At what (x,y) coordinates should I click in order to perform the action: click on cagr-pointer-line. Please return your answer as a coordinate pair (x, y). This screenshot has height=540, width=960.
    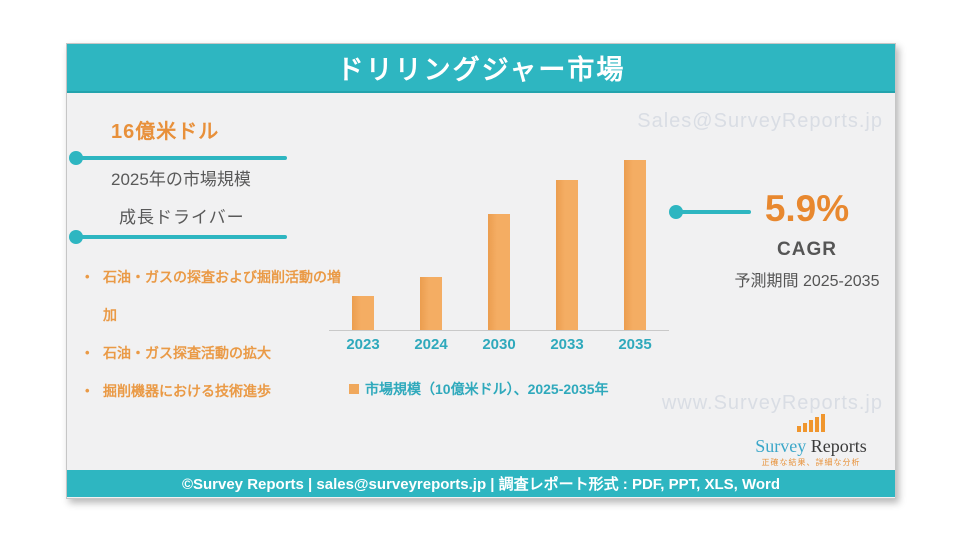
    Looking at the image, I should click on (710, 212).